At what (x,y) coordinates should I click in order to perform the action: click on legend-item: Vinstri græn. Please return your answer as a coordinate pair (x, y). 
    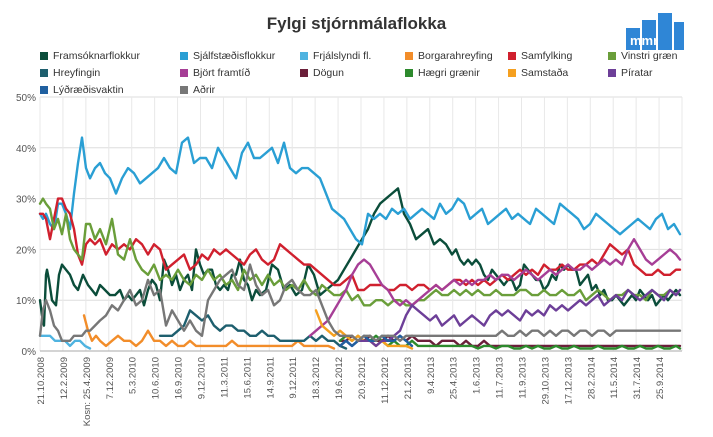
    Looking at the image, I should click on (642, 56).